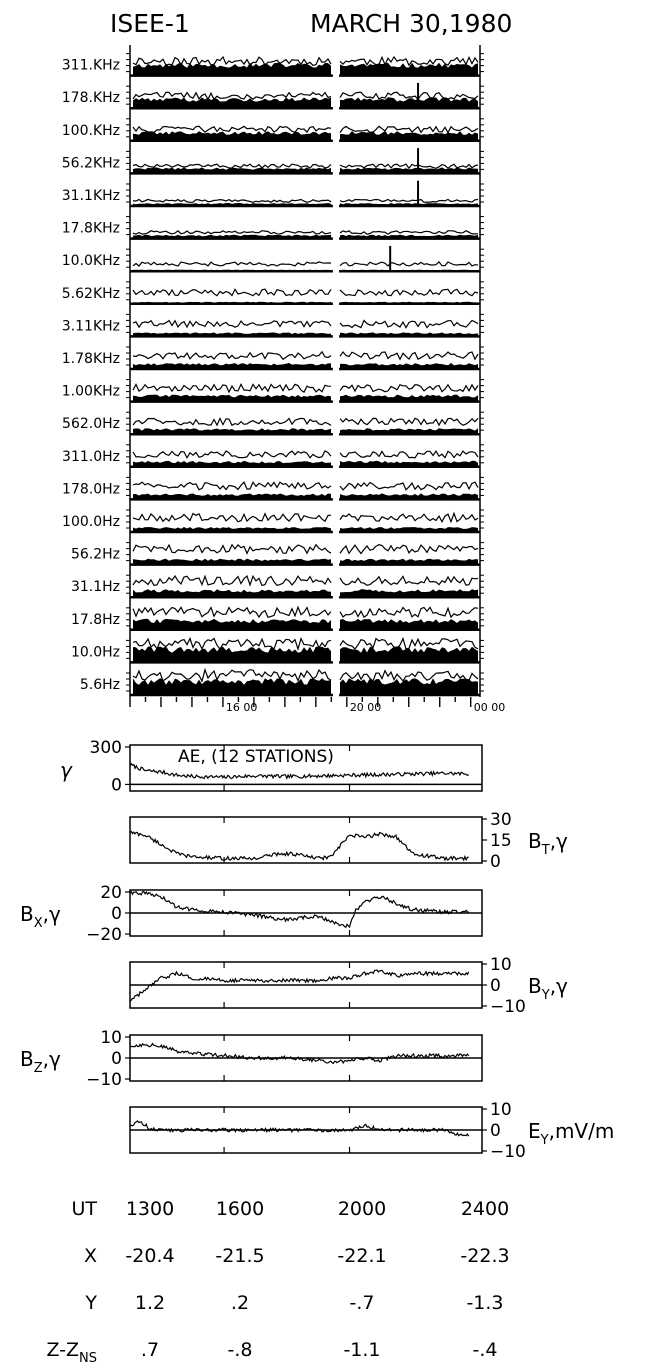  I want to click on channel-label: 10.0Hz, so click(95, 652).